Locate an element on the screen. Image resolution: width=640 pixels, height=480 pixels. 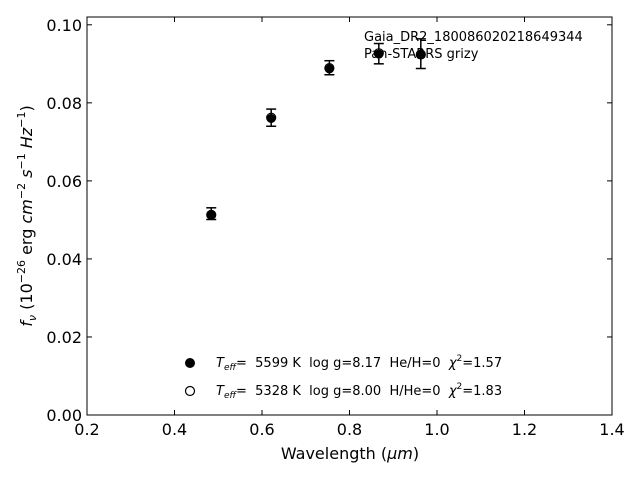
x-axis-label: Wavelength (μm) is located at coordinates (350, 453).